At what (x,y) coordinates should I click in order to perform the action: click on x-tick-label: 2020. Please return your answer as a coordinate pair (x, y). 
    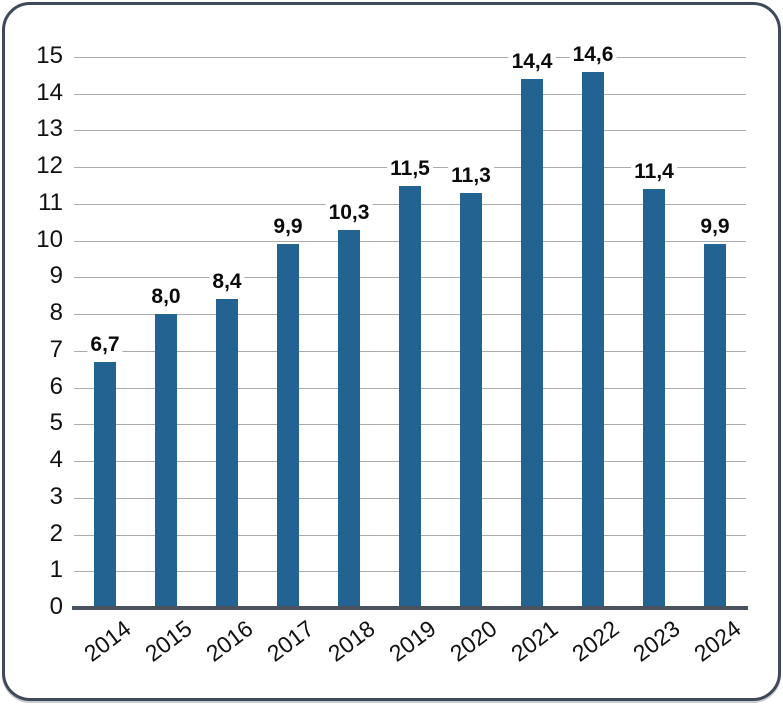
    Looking at the image, I should click on (473, 641).